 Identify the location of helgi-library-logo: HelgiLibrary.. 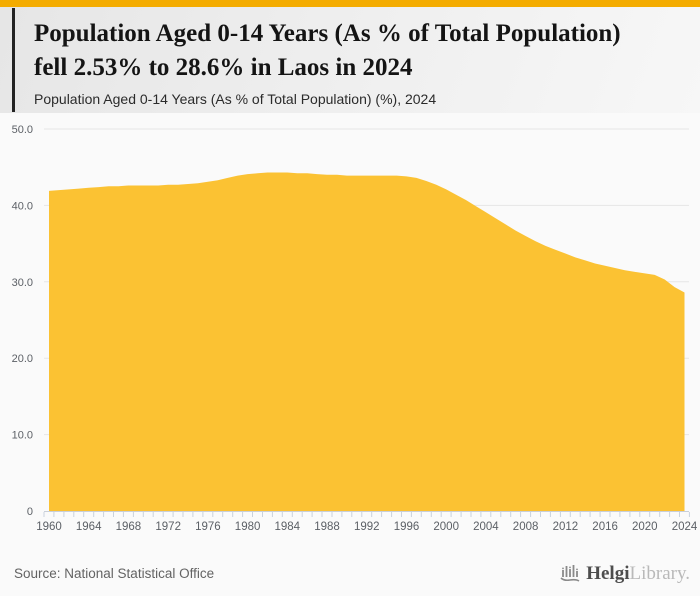
(624, 574).